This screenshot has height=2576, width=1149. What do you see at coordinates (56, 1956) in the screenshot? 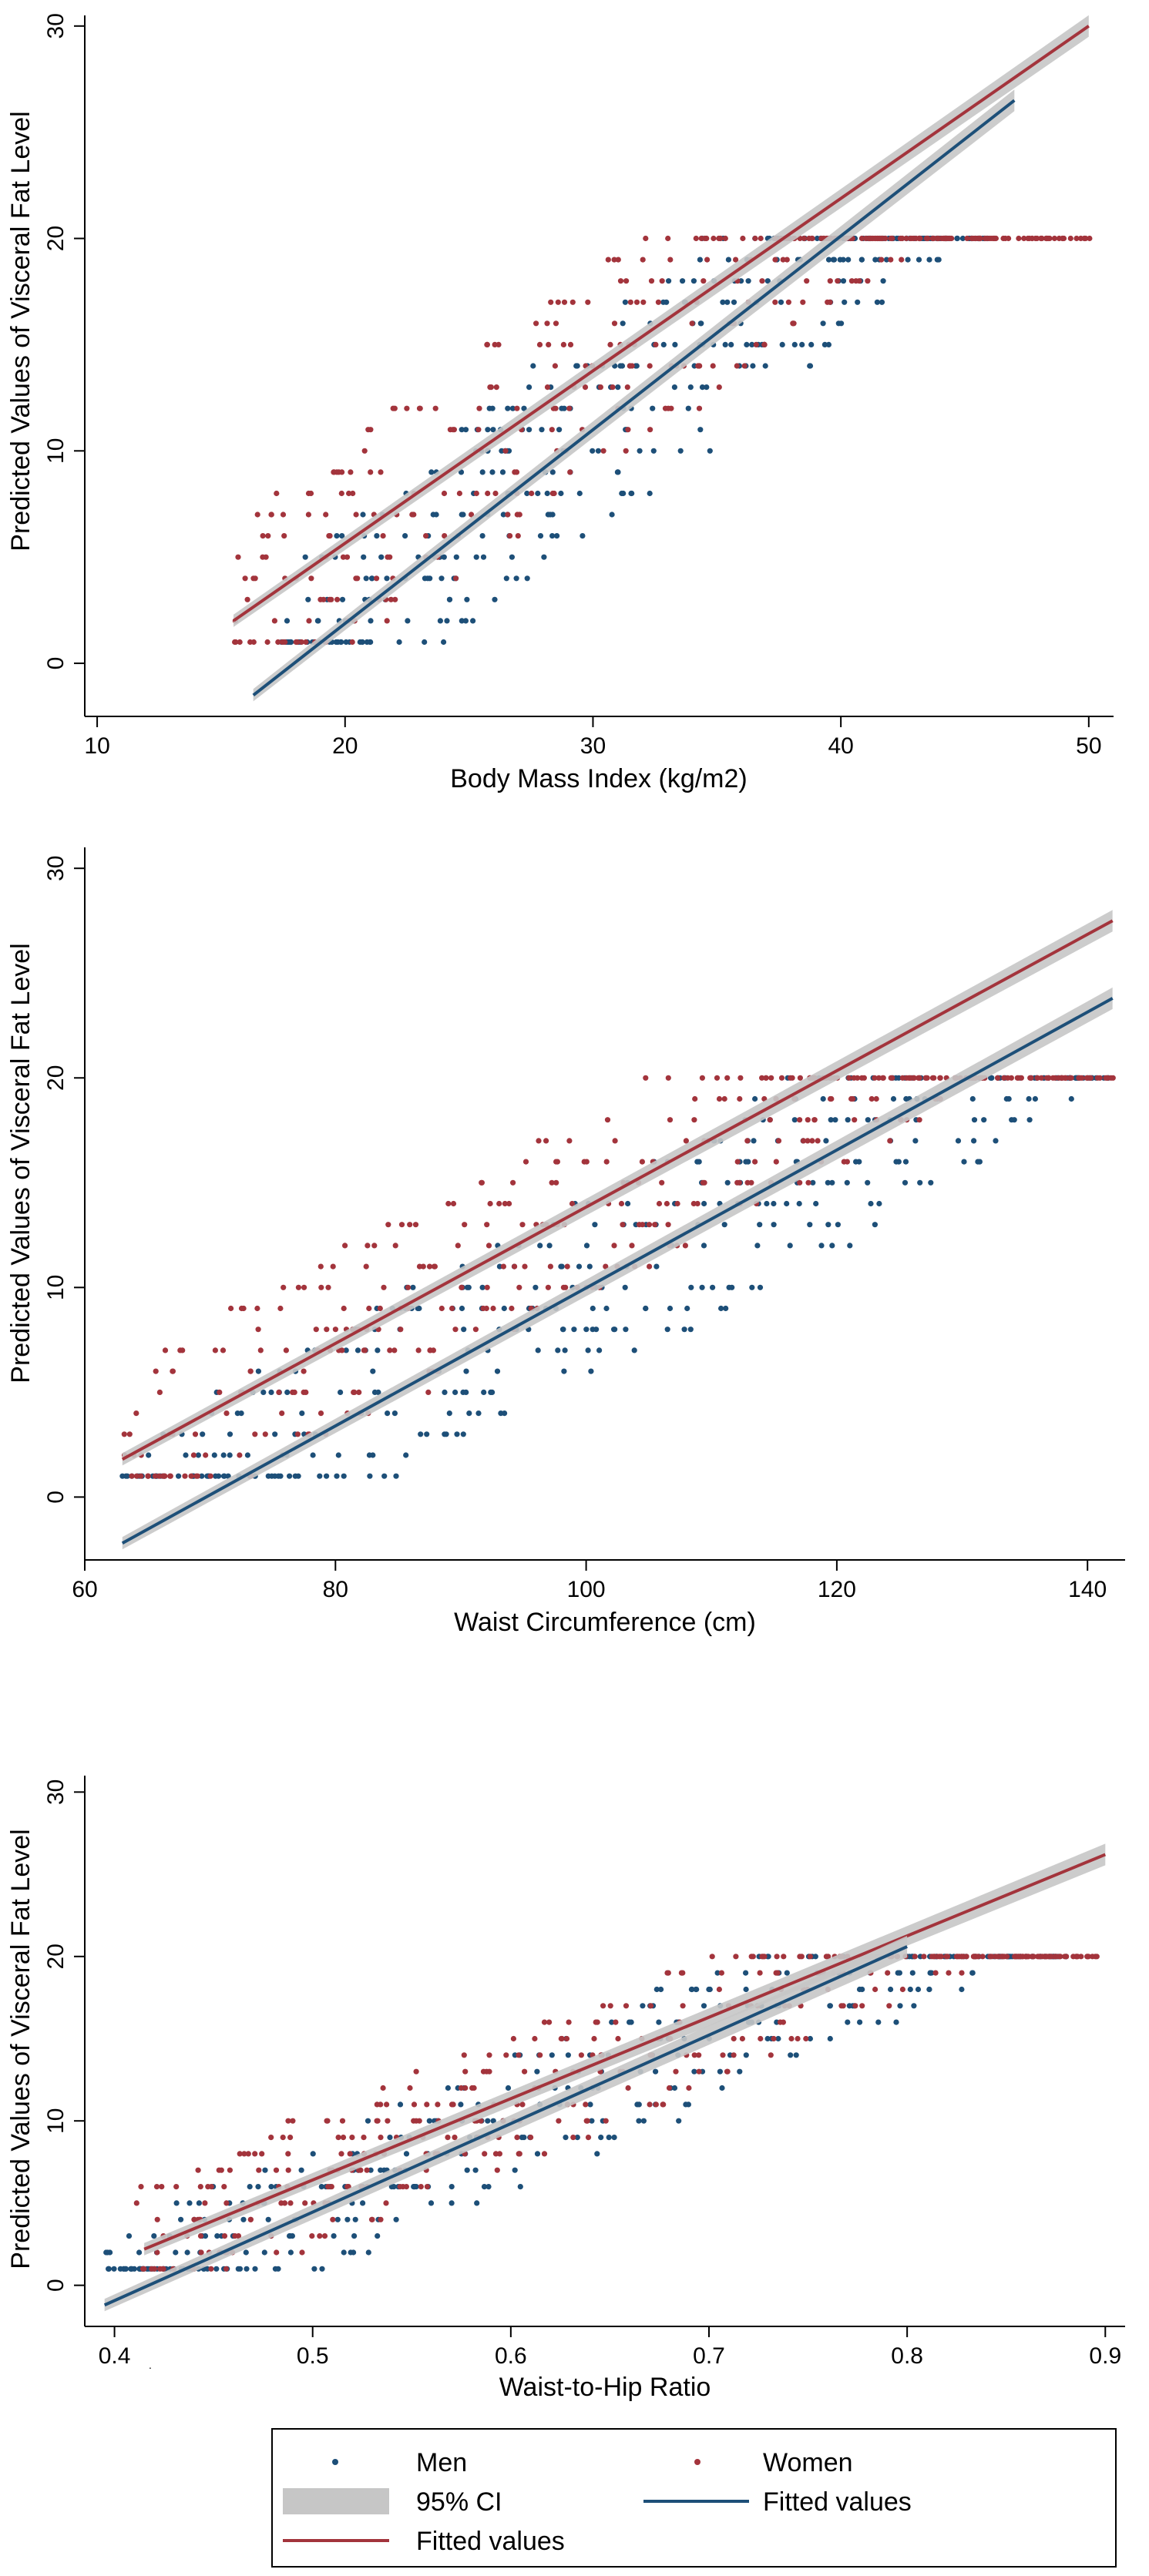
I see `whr-y-tick-label: 20` at bounding box center [56, 1956].